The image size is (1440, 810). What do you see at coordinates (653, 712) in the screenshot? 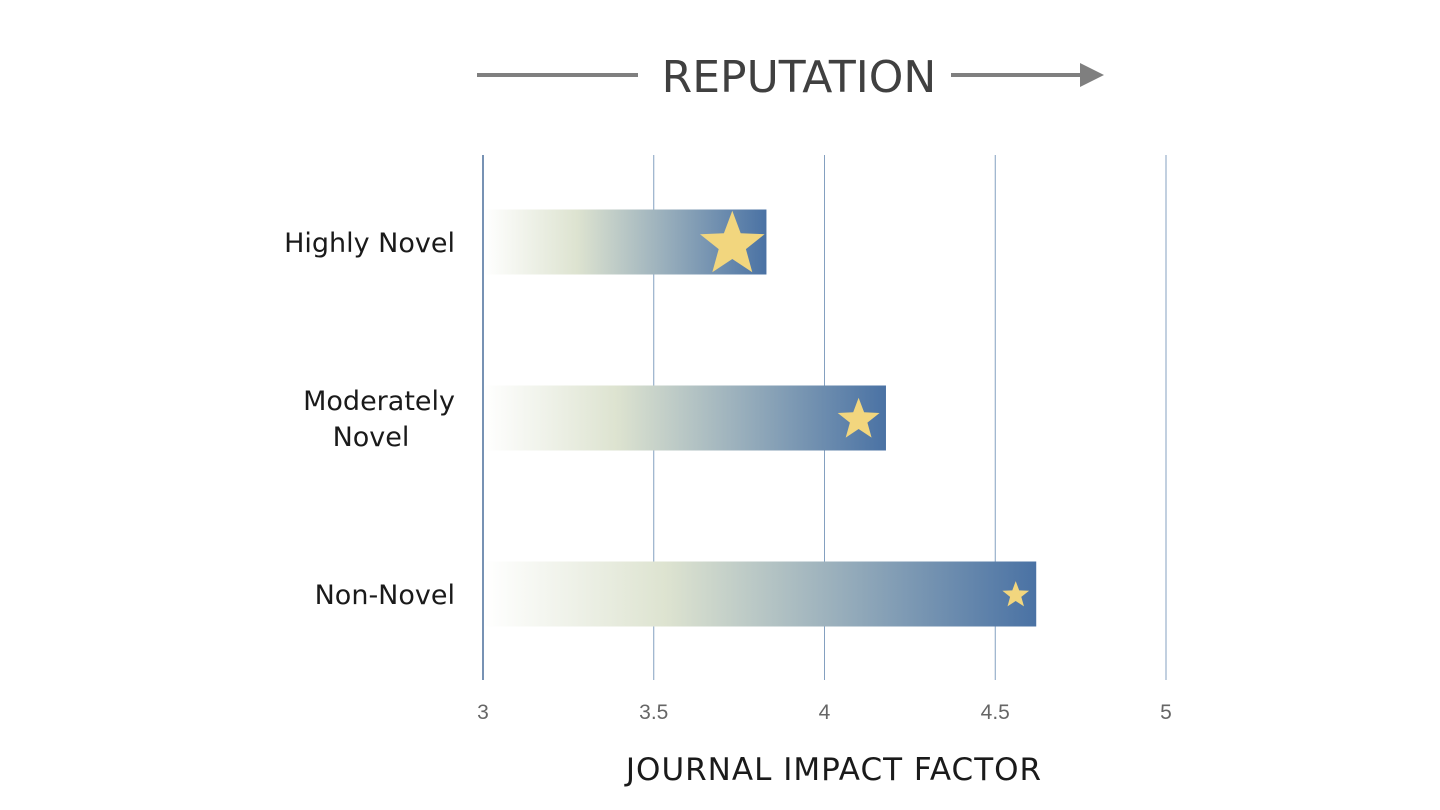
I see `x-tick-label: 3.5` at bounding box center [653, 712].